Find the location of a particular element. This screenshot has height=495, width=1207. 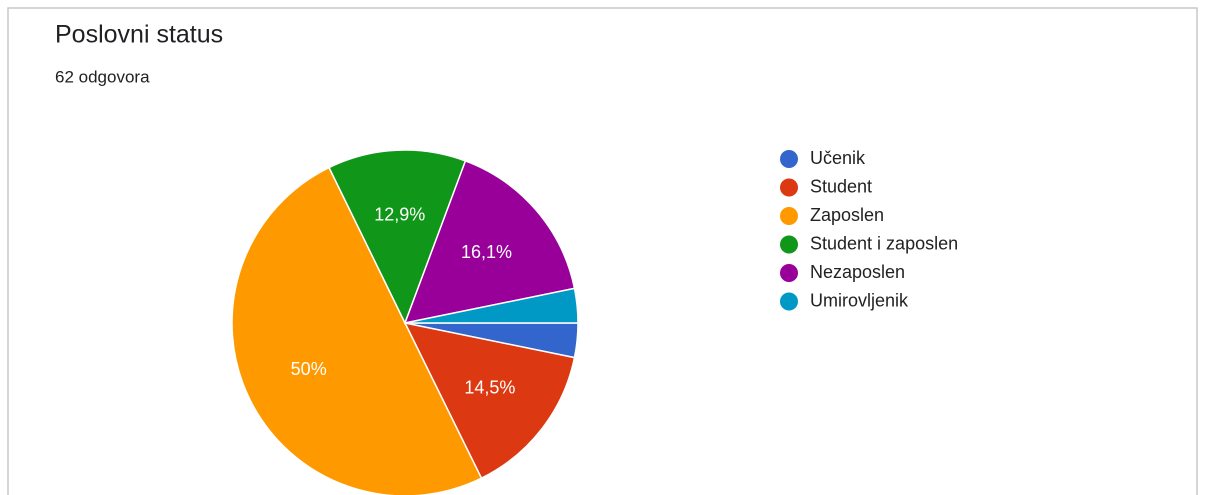

slice-label: 50% is located at coordinates (309, 369).